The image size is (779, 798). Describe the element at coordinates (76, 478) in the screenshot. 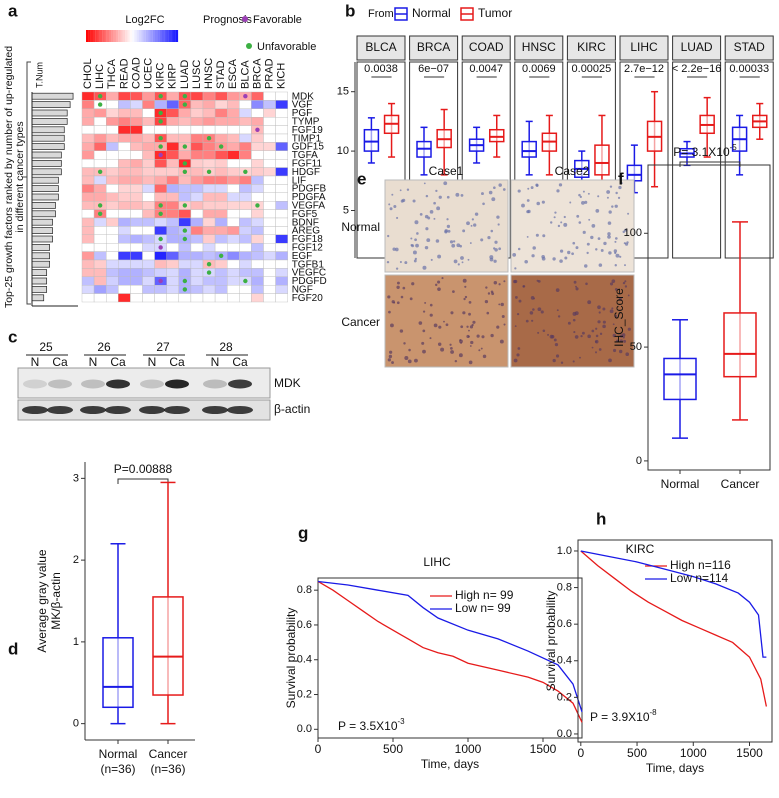

I see `y-tick-label: 3` at that location.